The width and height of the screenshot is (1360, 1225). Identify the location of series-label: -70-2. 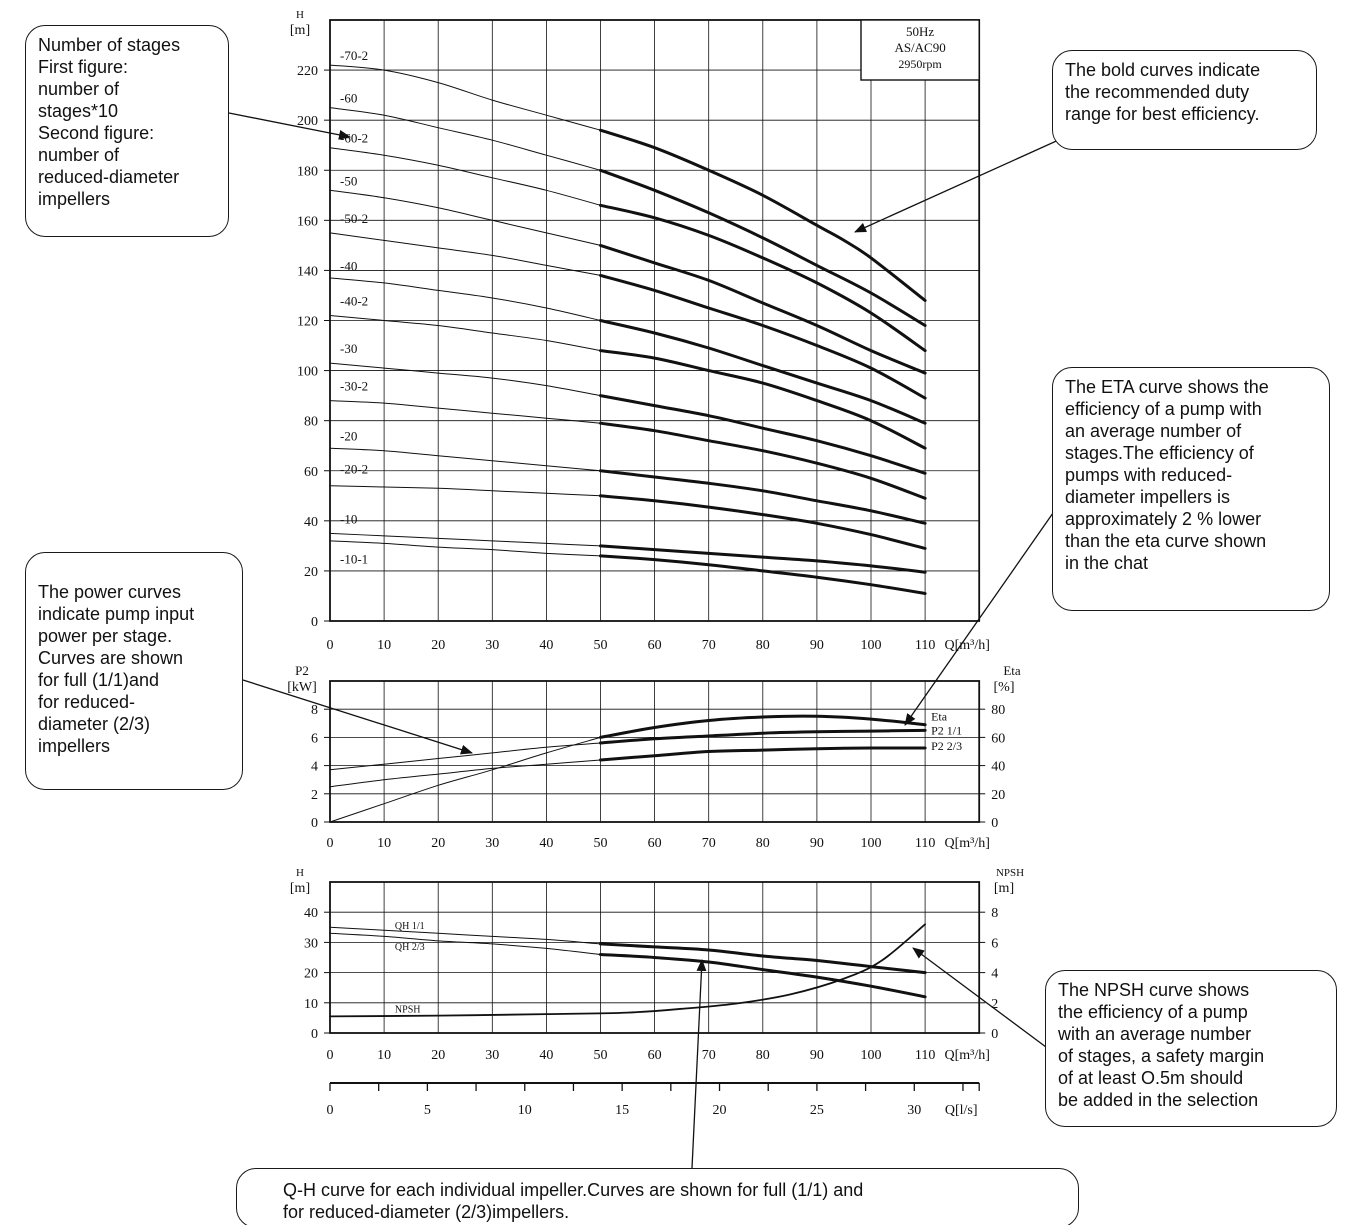
(354, 55).